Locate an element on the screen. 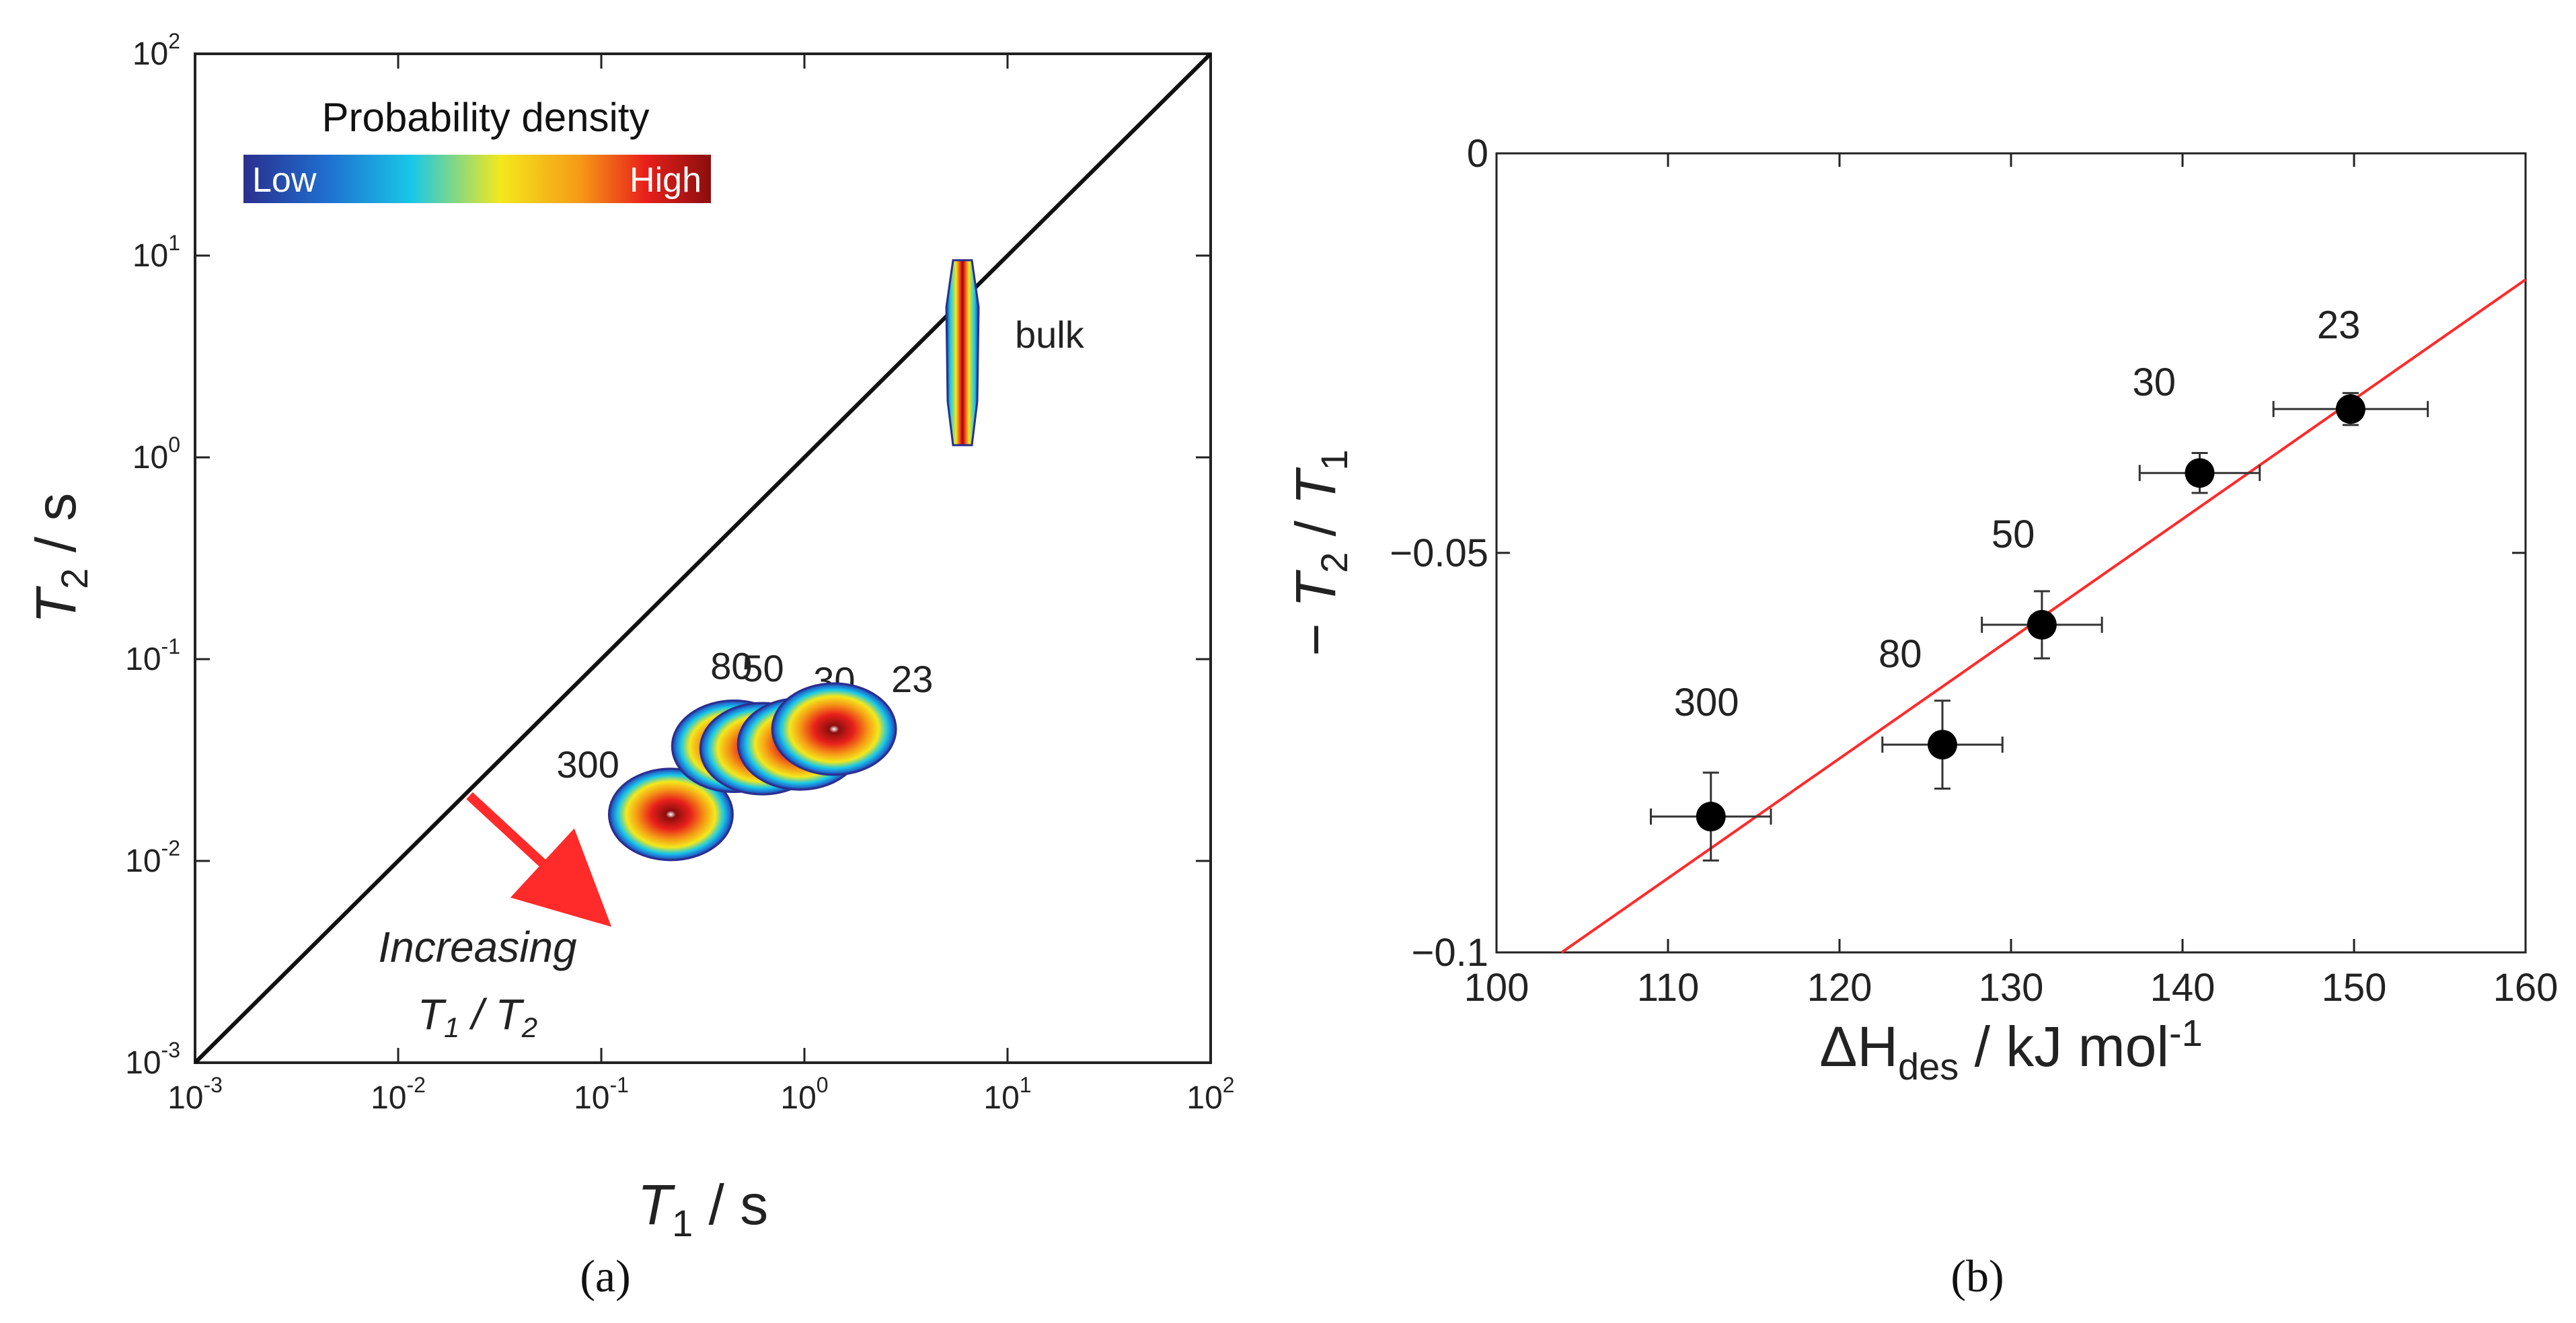 The height and width of the screenshot is (1323, 2576). point-label: 30 is located at coordinates (2154, 382).